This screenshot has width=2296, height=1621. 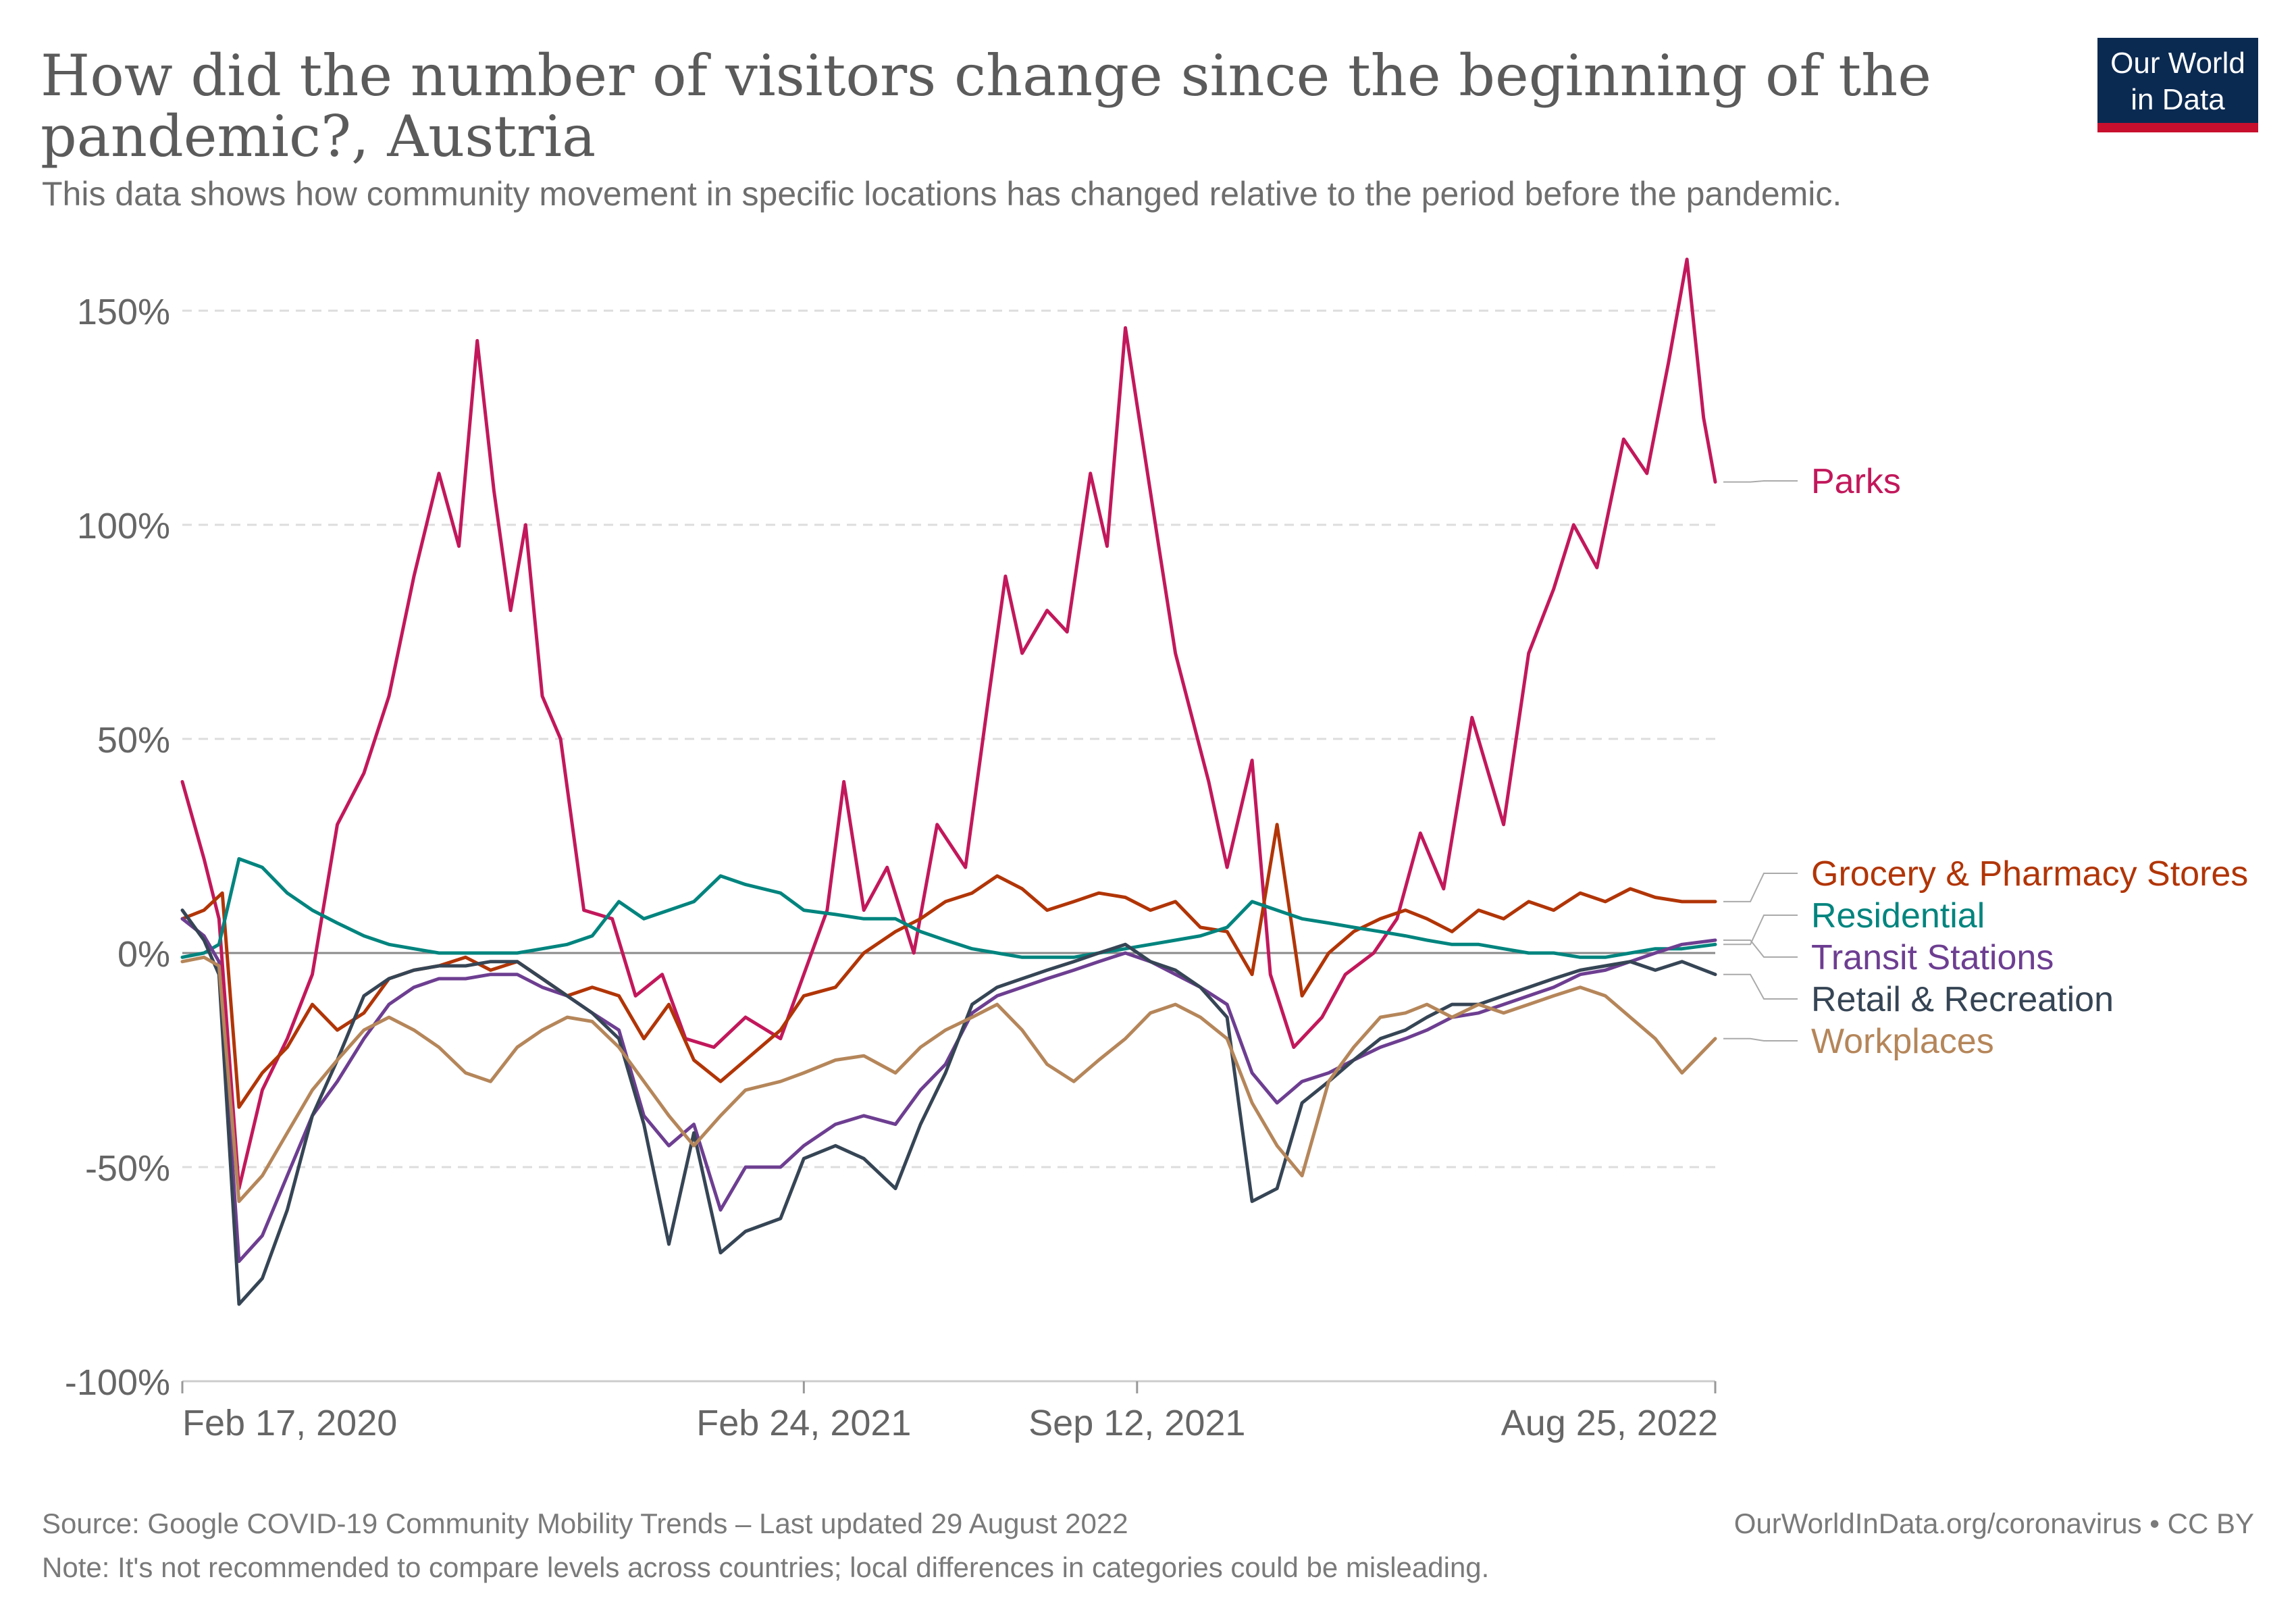 I want to click on series-line-residential, so click(x=948, y=908).